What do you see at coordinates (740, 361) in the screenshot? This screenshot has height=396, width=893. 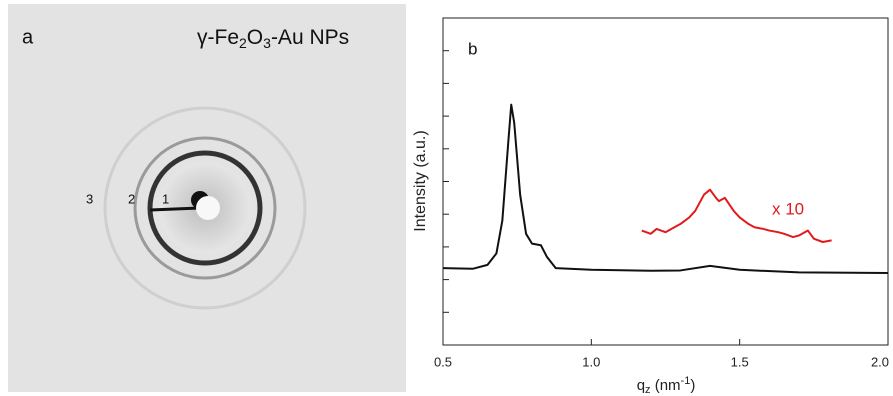 I see `x-tick-label: 1.5` at bounding box center [740, 361].